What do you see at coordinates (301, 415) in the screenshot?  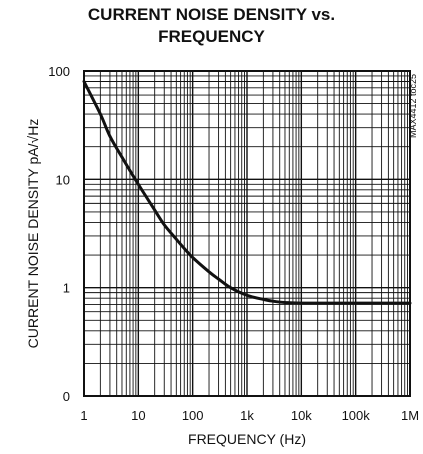 I see `x-tick-label: 10k` at bounding box center [301, 415].